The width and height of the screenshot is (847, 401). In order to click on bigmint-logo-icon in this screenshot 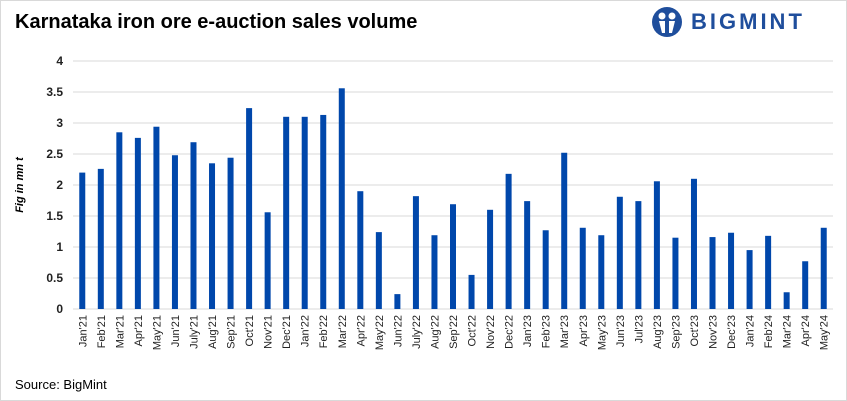, I will do `click(667, 22)`.